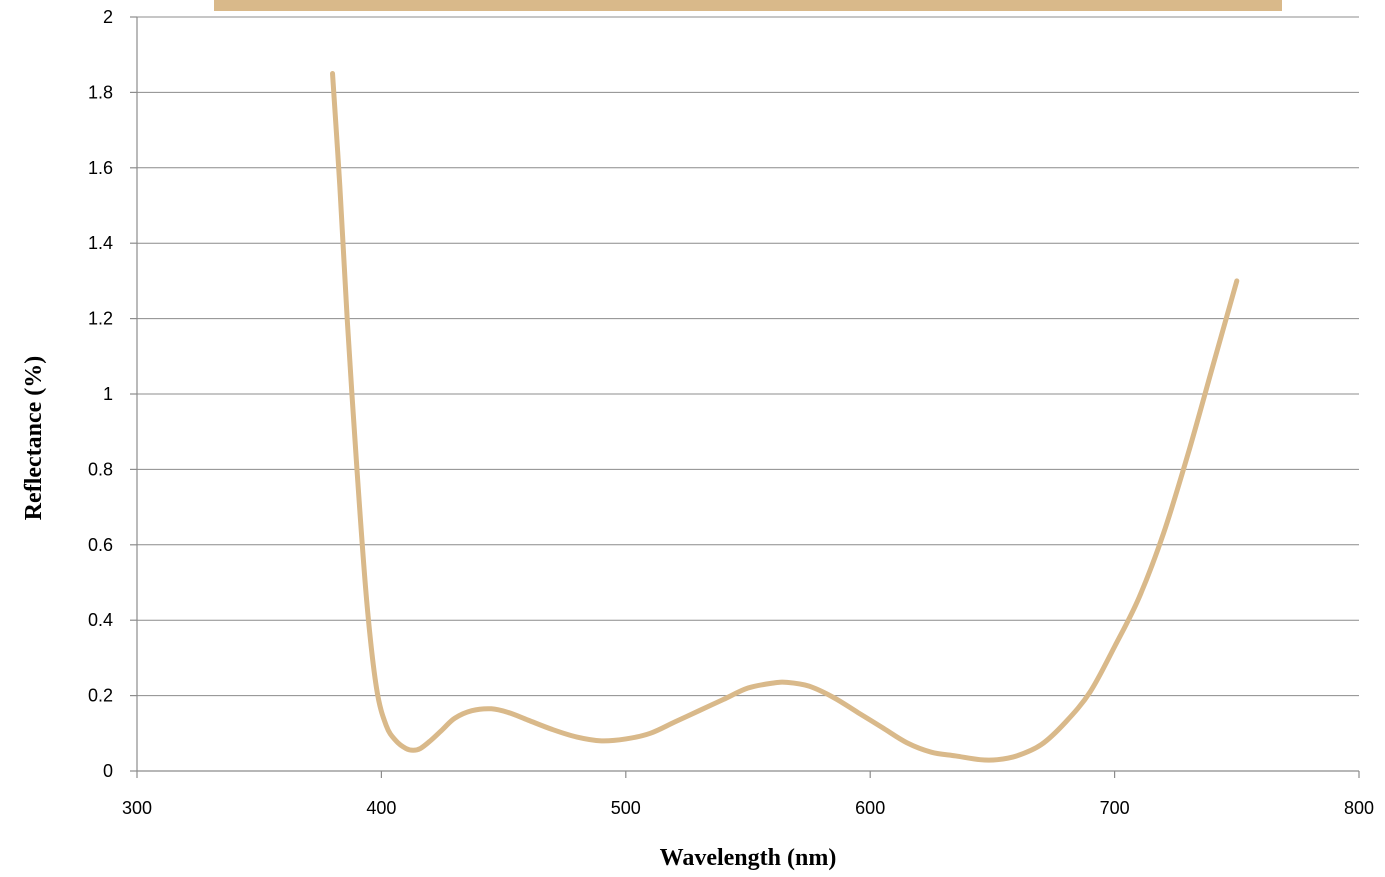  Describe the element at coordinates (100, 469) in the screenshot. I see `y-tick-label: 0.8` at that location.